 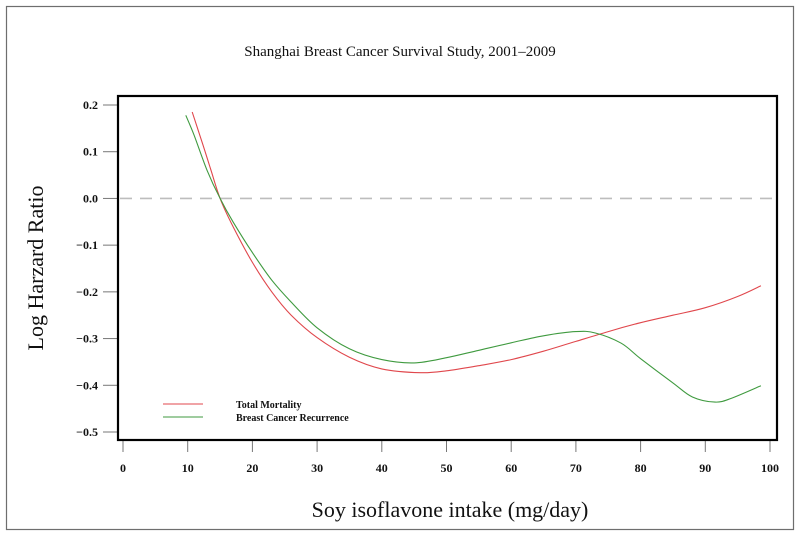 What do you see at coordinates (511, 468) in the screenshot?
I see `x-tick-label: 60` at bounding box center [511, 468].